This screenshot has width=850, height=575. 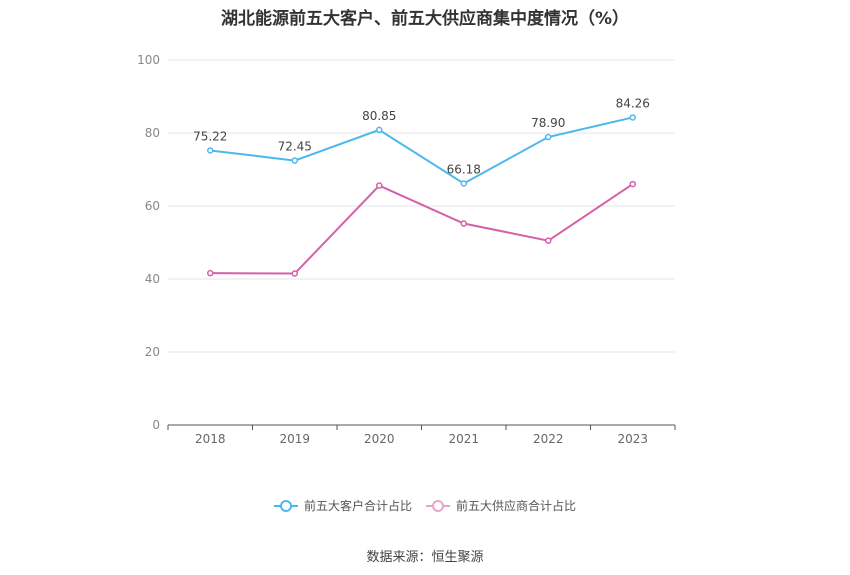 What do you see at coordinates (425, 557) in the screenshot?
I see `data-source: 数据来源：恒生聚源` at bounding box center [425, 557].